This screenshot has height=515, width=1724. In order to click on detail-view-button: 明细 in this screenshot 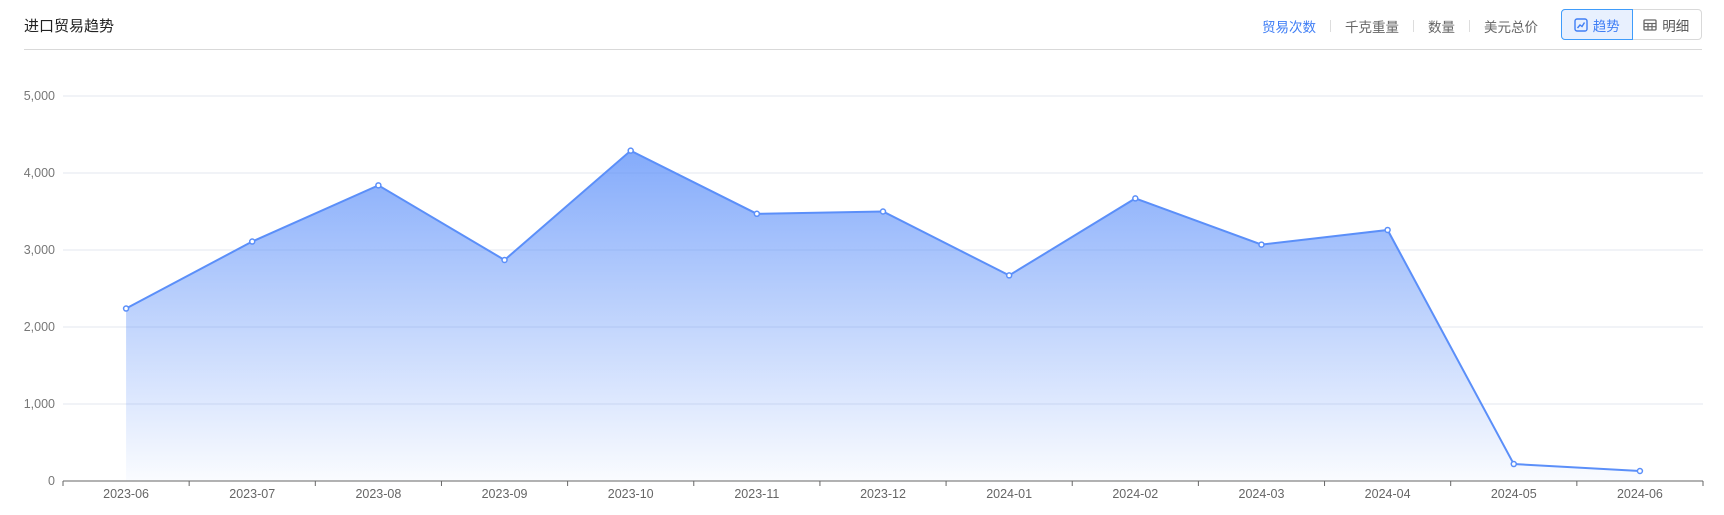, I will do `click(1667, 24)`.